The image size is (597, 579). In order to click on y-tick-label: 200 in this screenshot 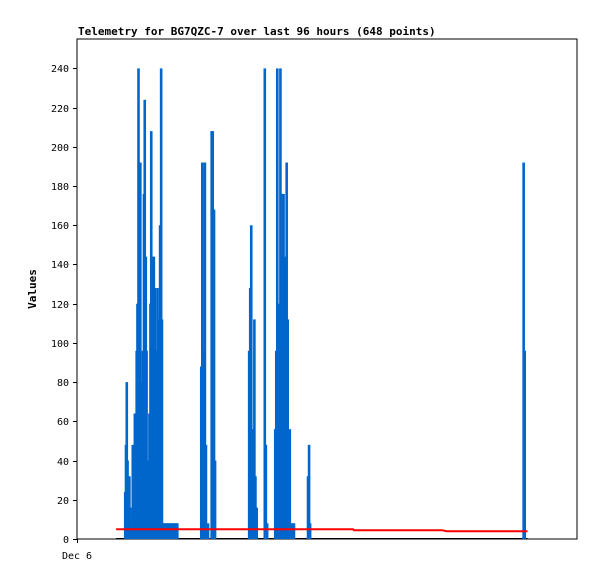, I will do `click(60, 148)`.